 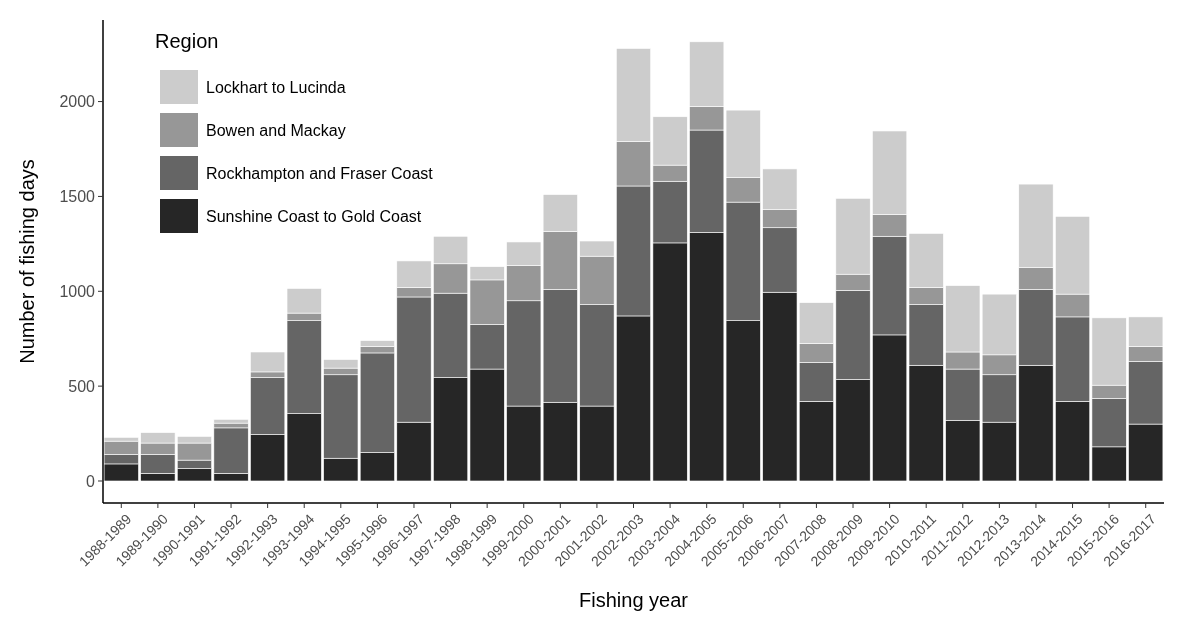 What do you see at coordinates (276, 130) in the screenshot?
I see `legend-label: Bowen and Mackay` at bounding box center [276, 130].